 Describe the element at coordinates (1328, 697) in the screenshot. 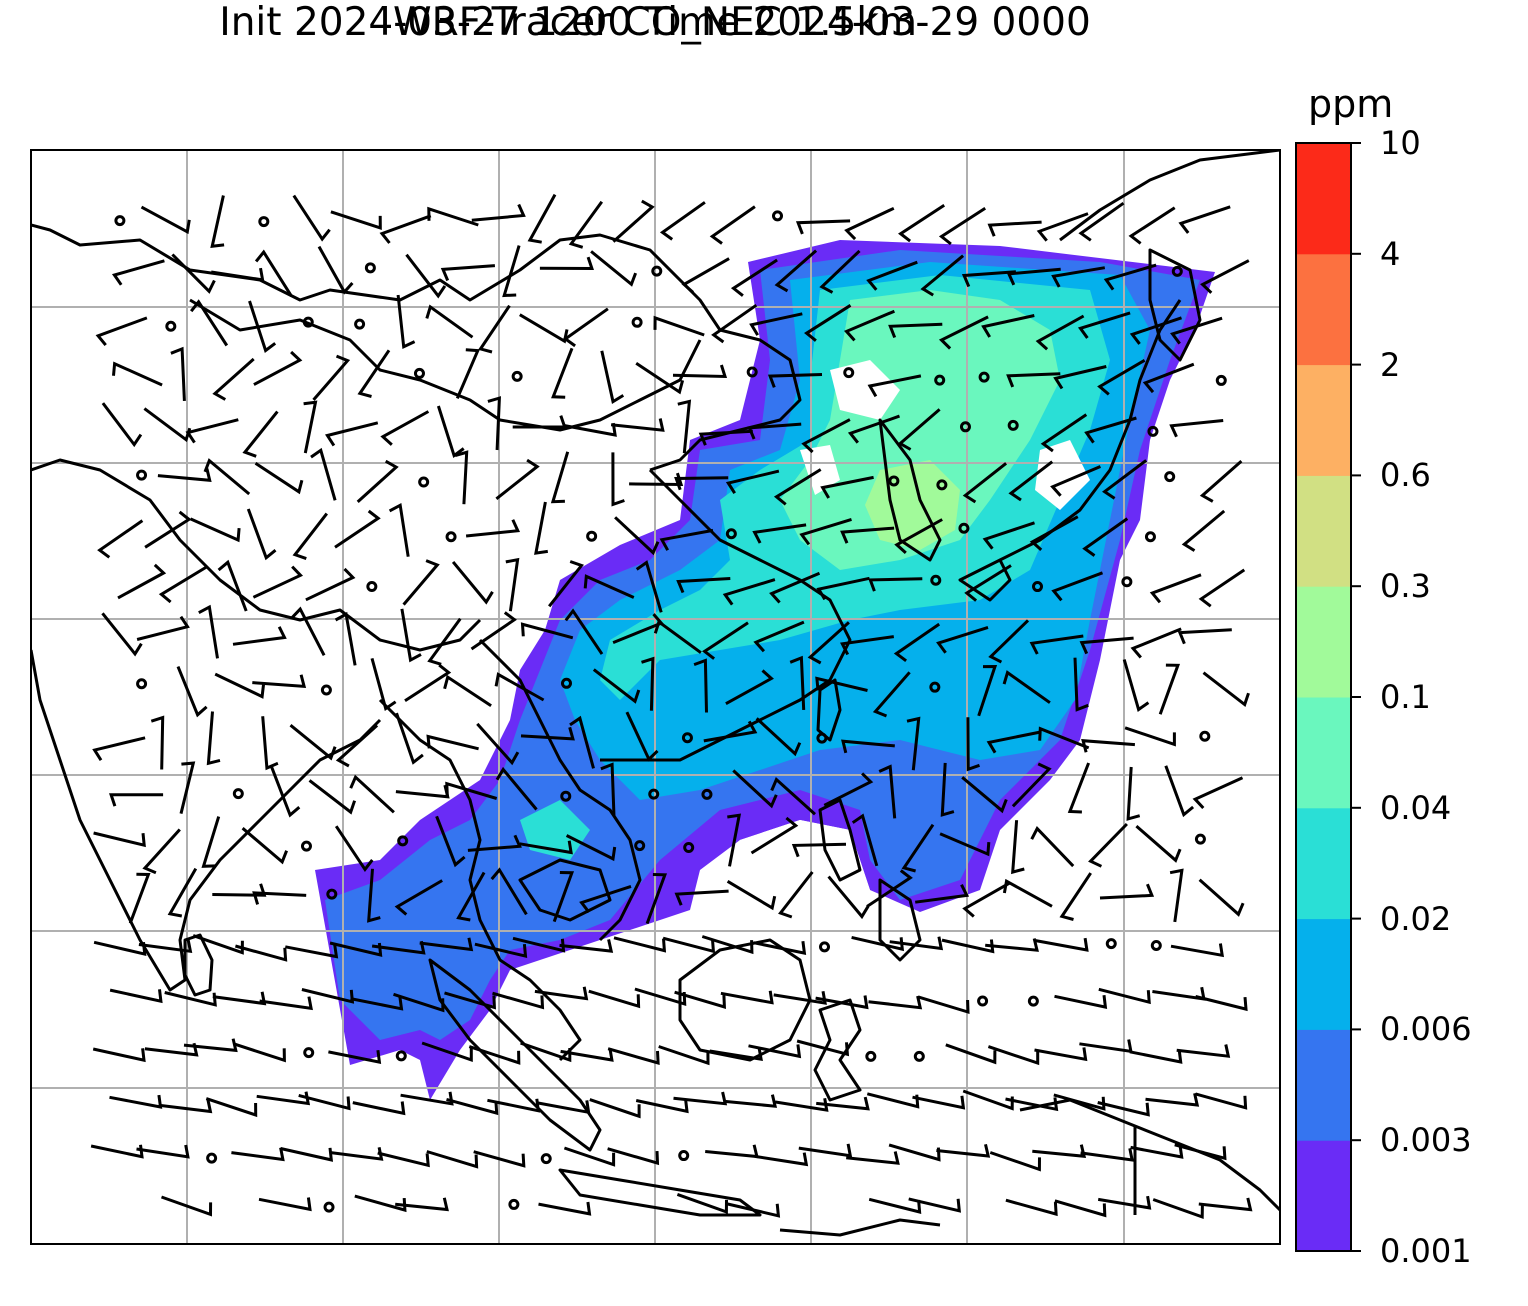

I see `colorbar` at that location.